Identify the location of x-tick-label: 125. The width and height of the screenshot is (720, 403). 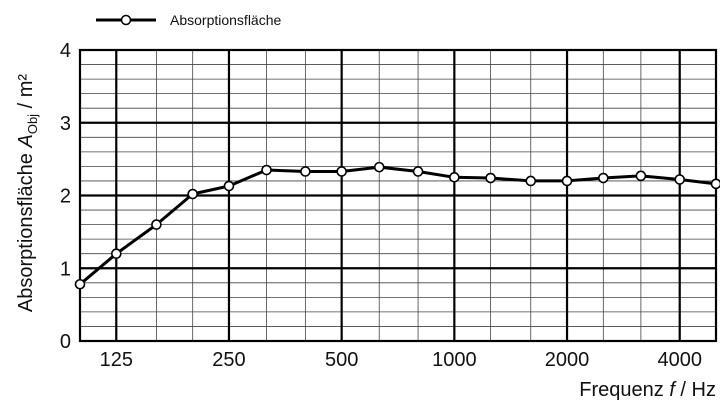
(116, 360).